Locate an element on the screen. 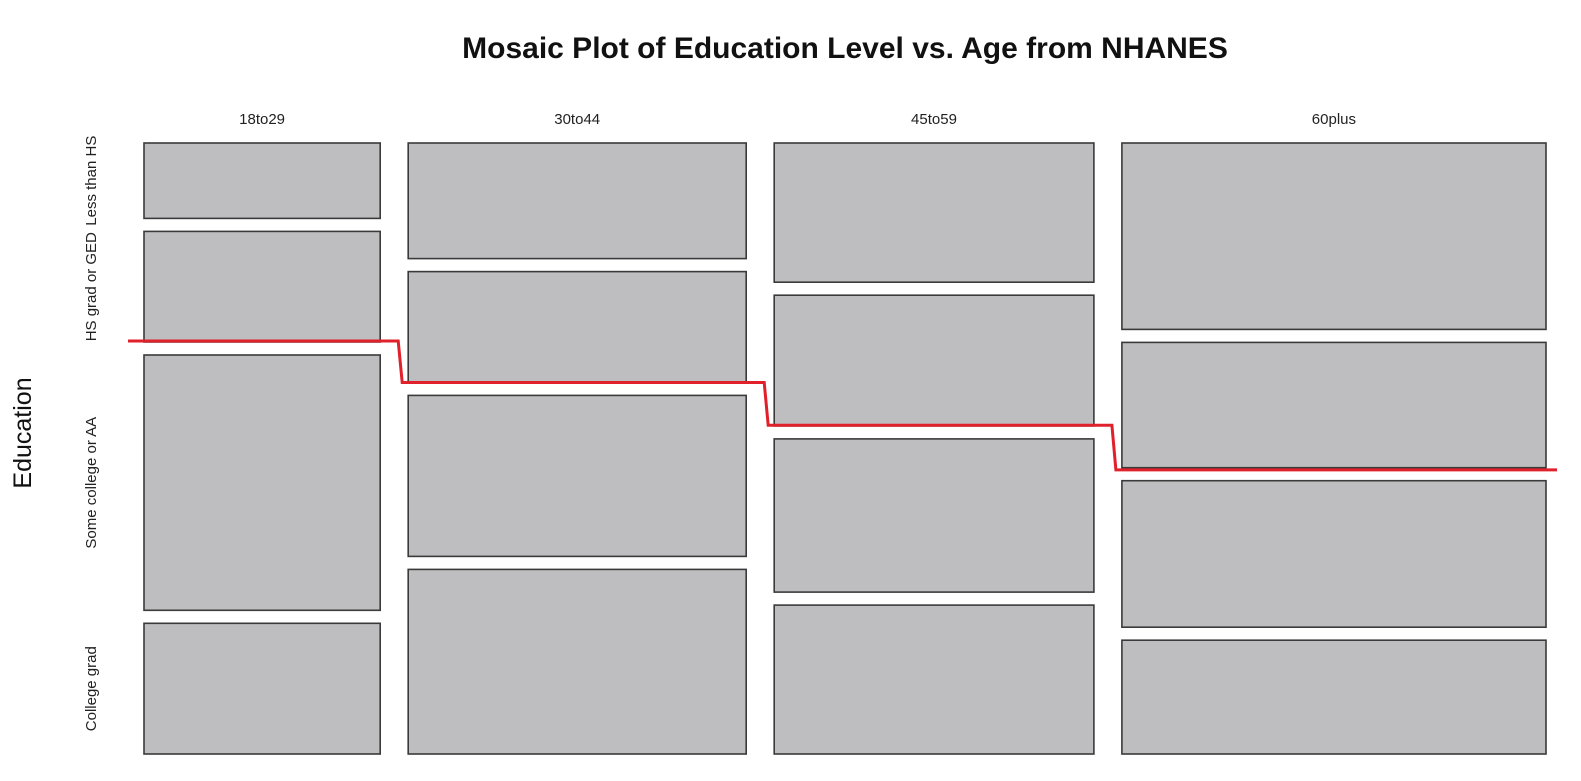  tile-30to44-hs-grad-or-ged is located at coordinates (577, 327).